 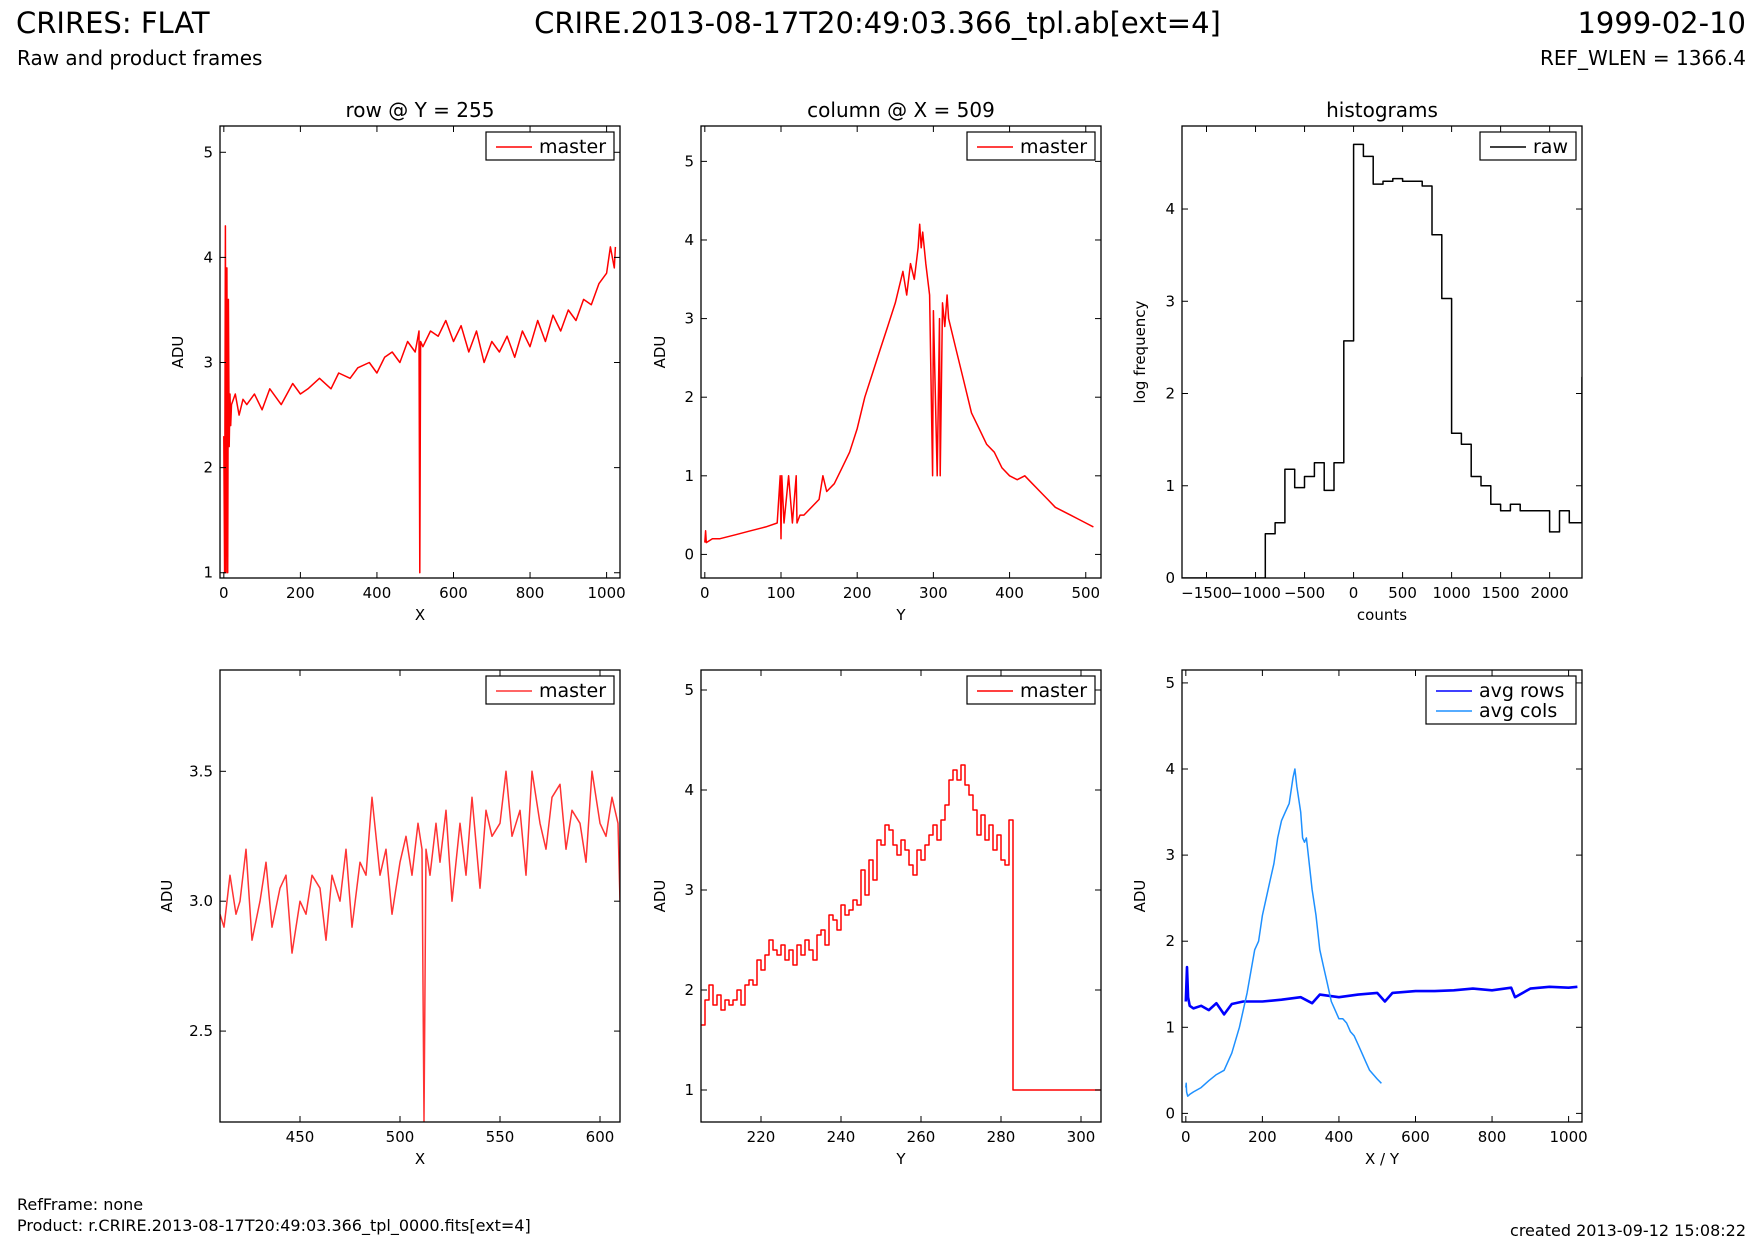 I want to click on x-tick-label: 260, so click(x=921, y=1137).